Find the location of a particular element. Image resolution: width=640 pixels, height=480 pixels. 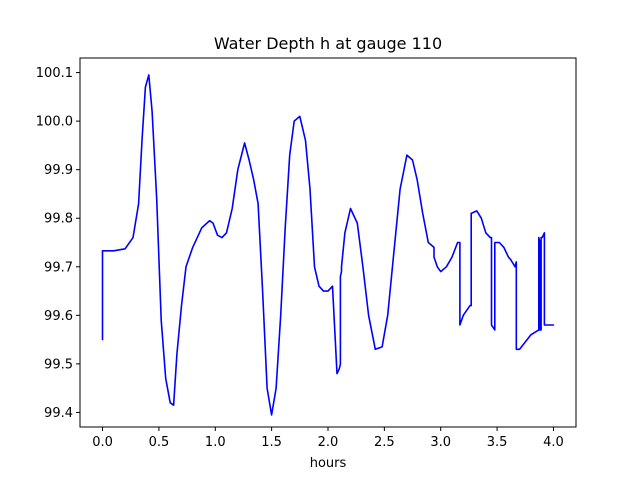

x-tick-label: 4.0 is located at coordinates (553, 442).